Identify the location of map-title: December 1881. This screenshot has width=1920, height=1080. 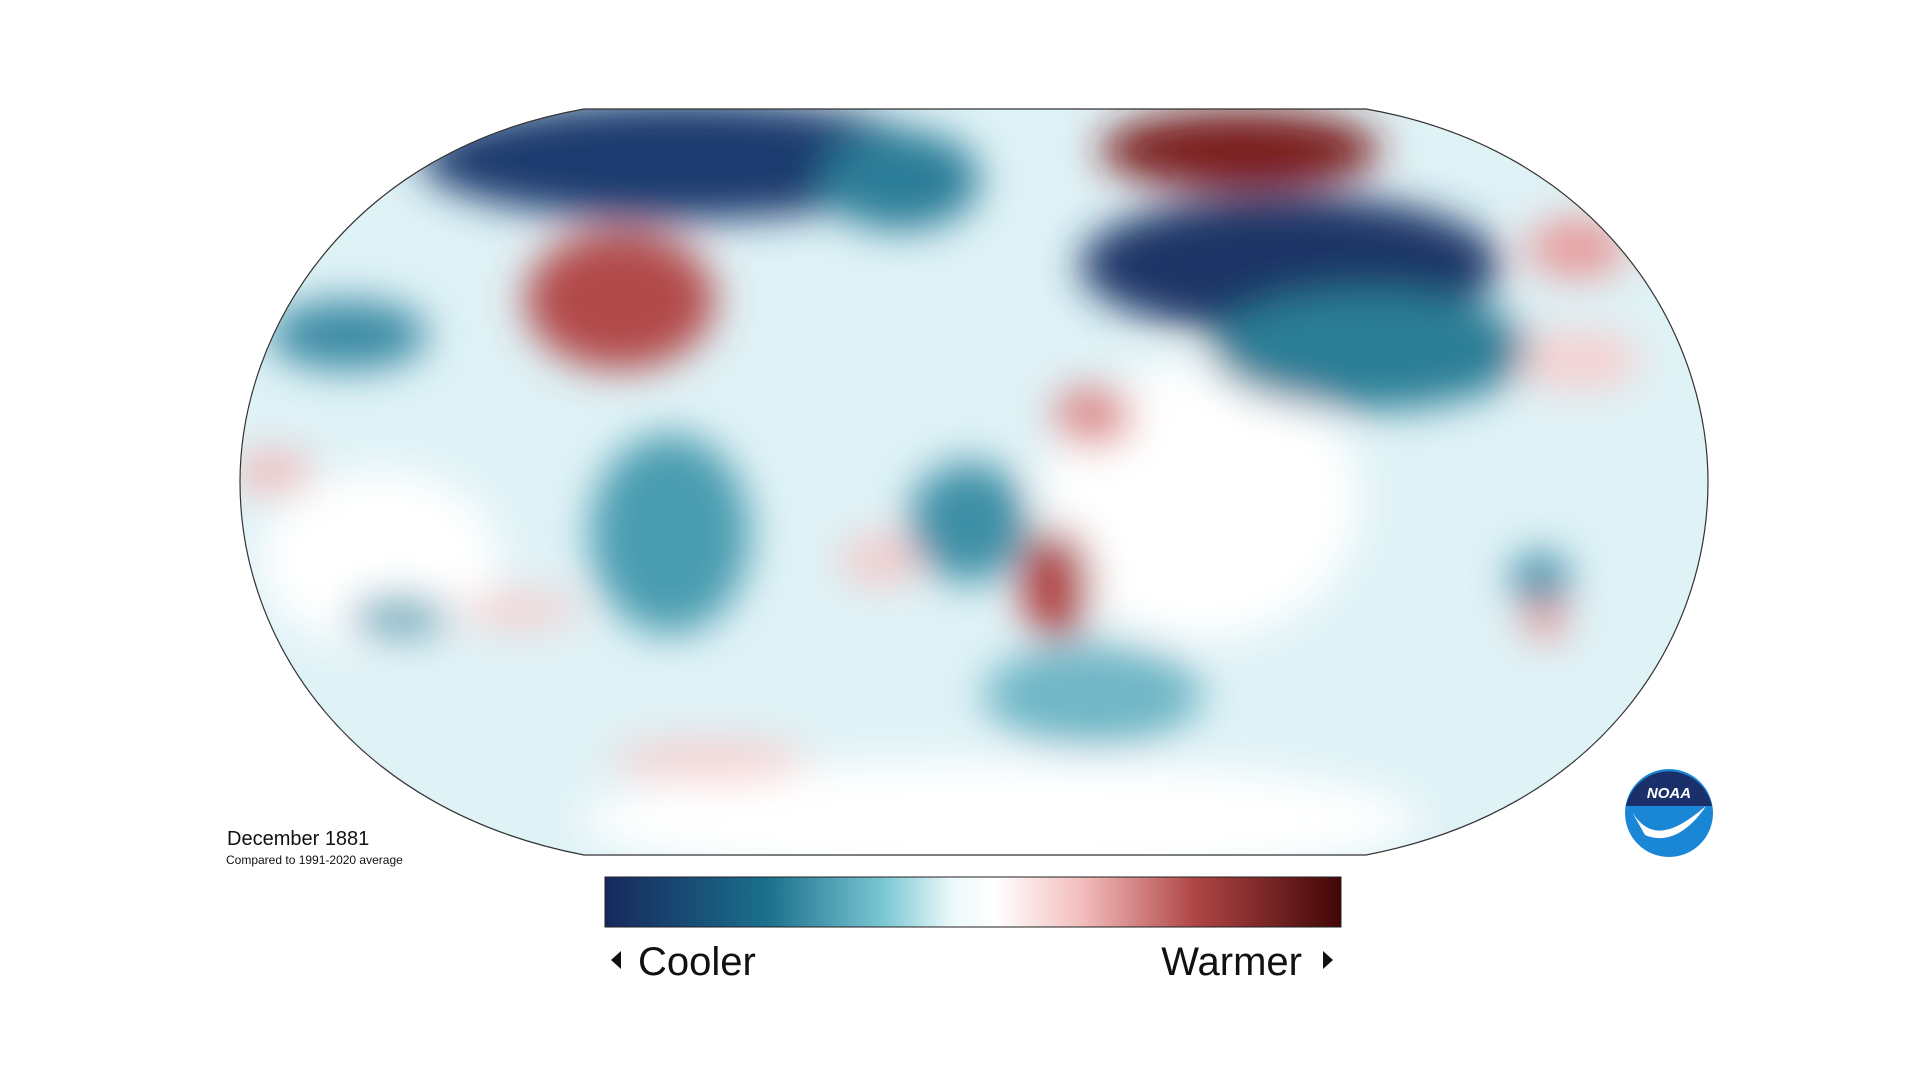
(298, 839).